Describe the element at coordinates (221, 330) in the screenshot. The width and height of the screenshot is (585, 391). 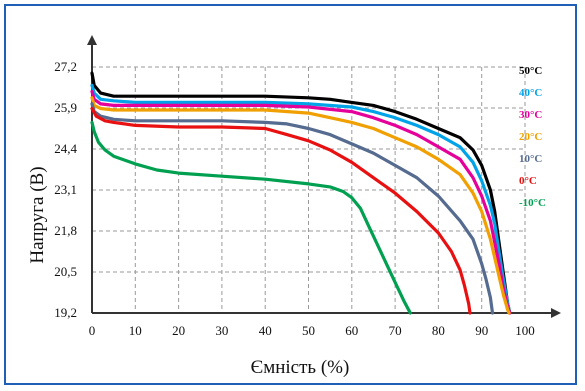
I see `x-tick-label: 30` at that location.